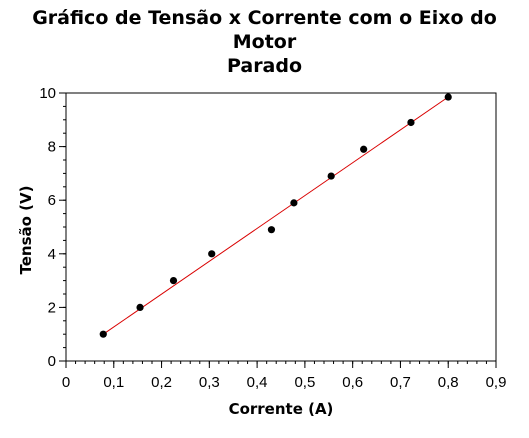 This screenshot has height=438, width=529. What do you see at coordinates (281, 409) in the screenshot?
I see `x-axis-label: Corrente (A)` at bounding box center [281, 409].